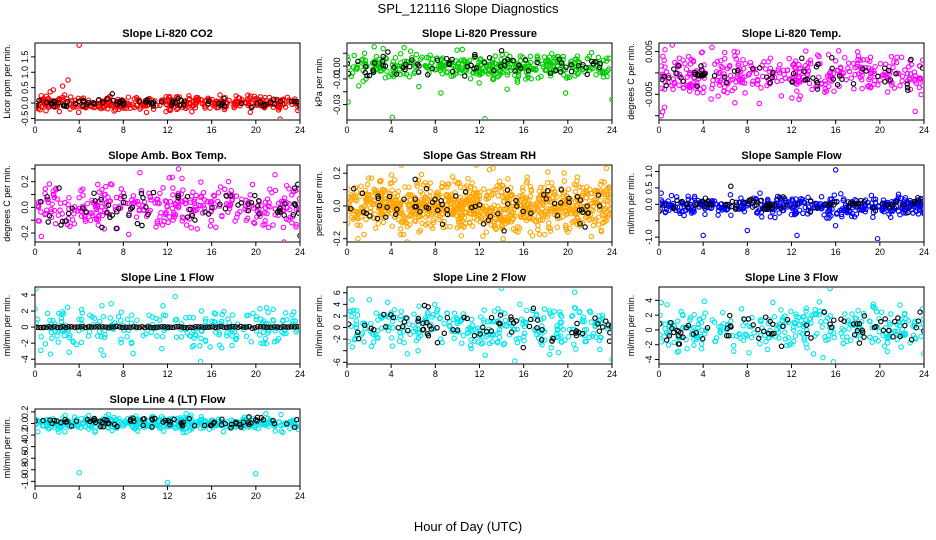 The image size is (936, 540). I want to click on plot-frame, so click(479, 81).